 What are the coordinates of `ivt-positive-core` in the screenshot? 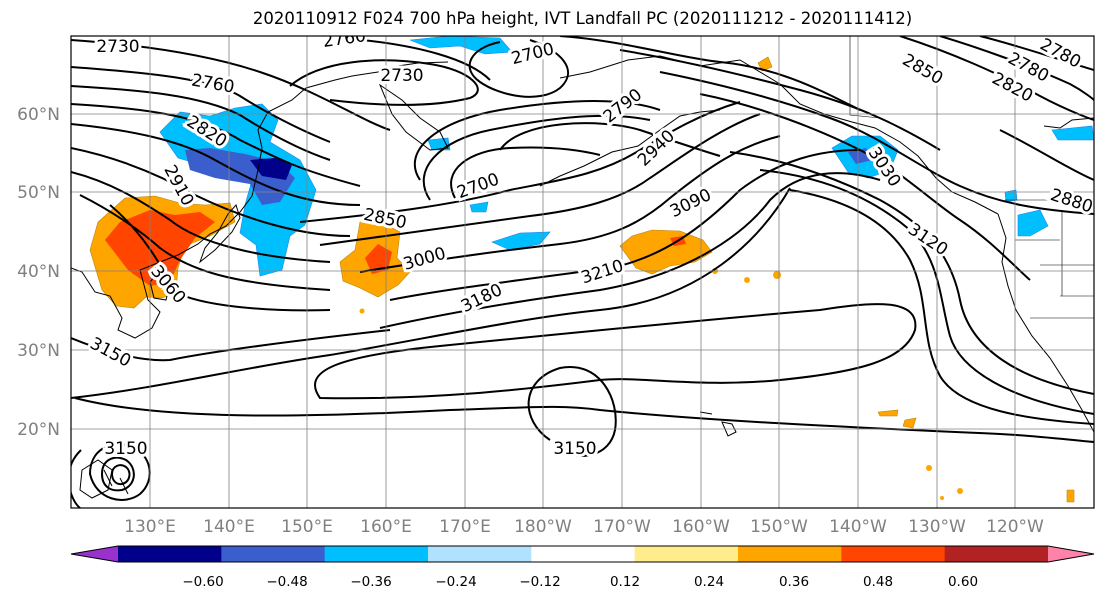 It's located at (378, 259).